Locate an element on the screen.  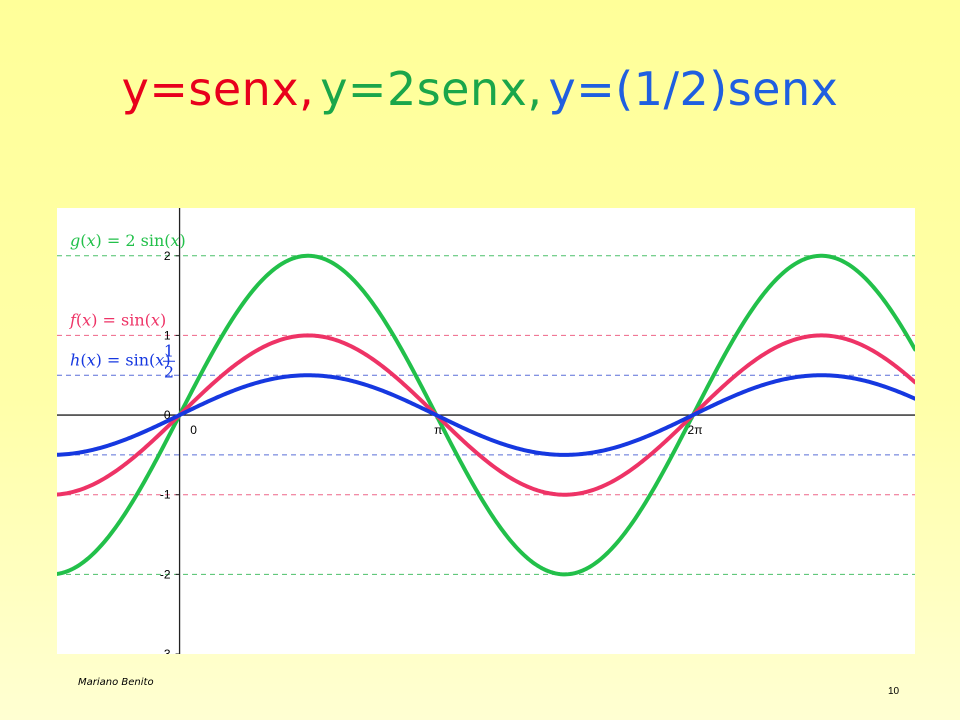
series-line-h is located at coordinates (486, 415).